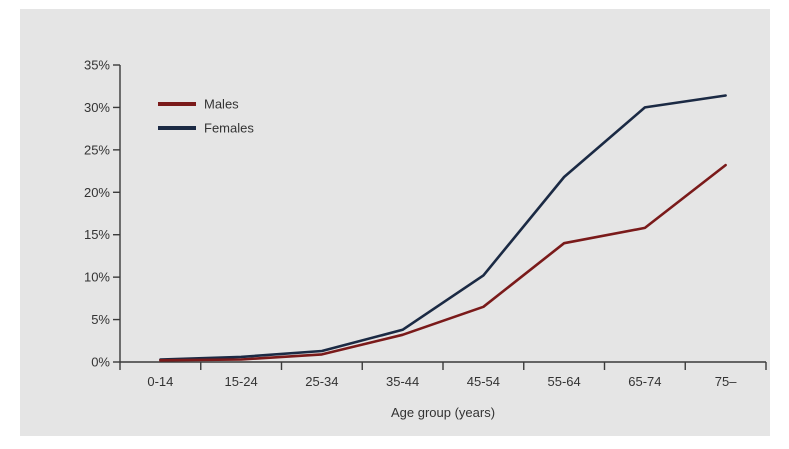 This screenshot has height=449, width=789. I want to click on y-tick-label: 20%, so click(97, 192).